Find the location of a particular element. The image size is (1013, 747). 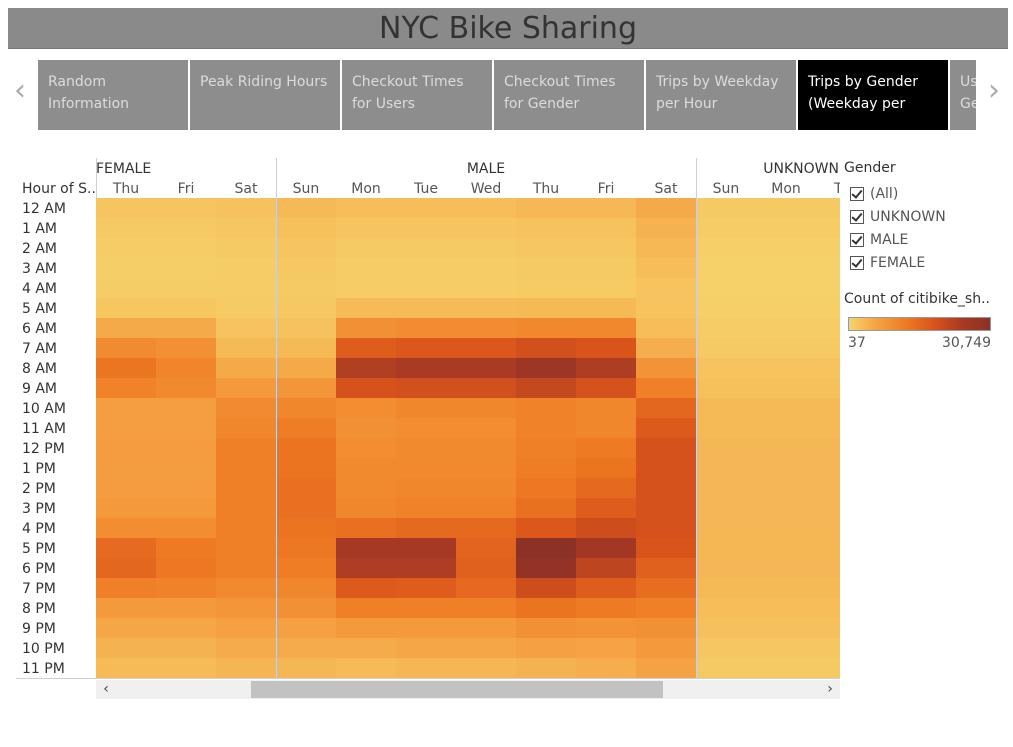

gender-filter-item: UNKNOWN is located at coordinates (924, 216).